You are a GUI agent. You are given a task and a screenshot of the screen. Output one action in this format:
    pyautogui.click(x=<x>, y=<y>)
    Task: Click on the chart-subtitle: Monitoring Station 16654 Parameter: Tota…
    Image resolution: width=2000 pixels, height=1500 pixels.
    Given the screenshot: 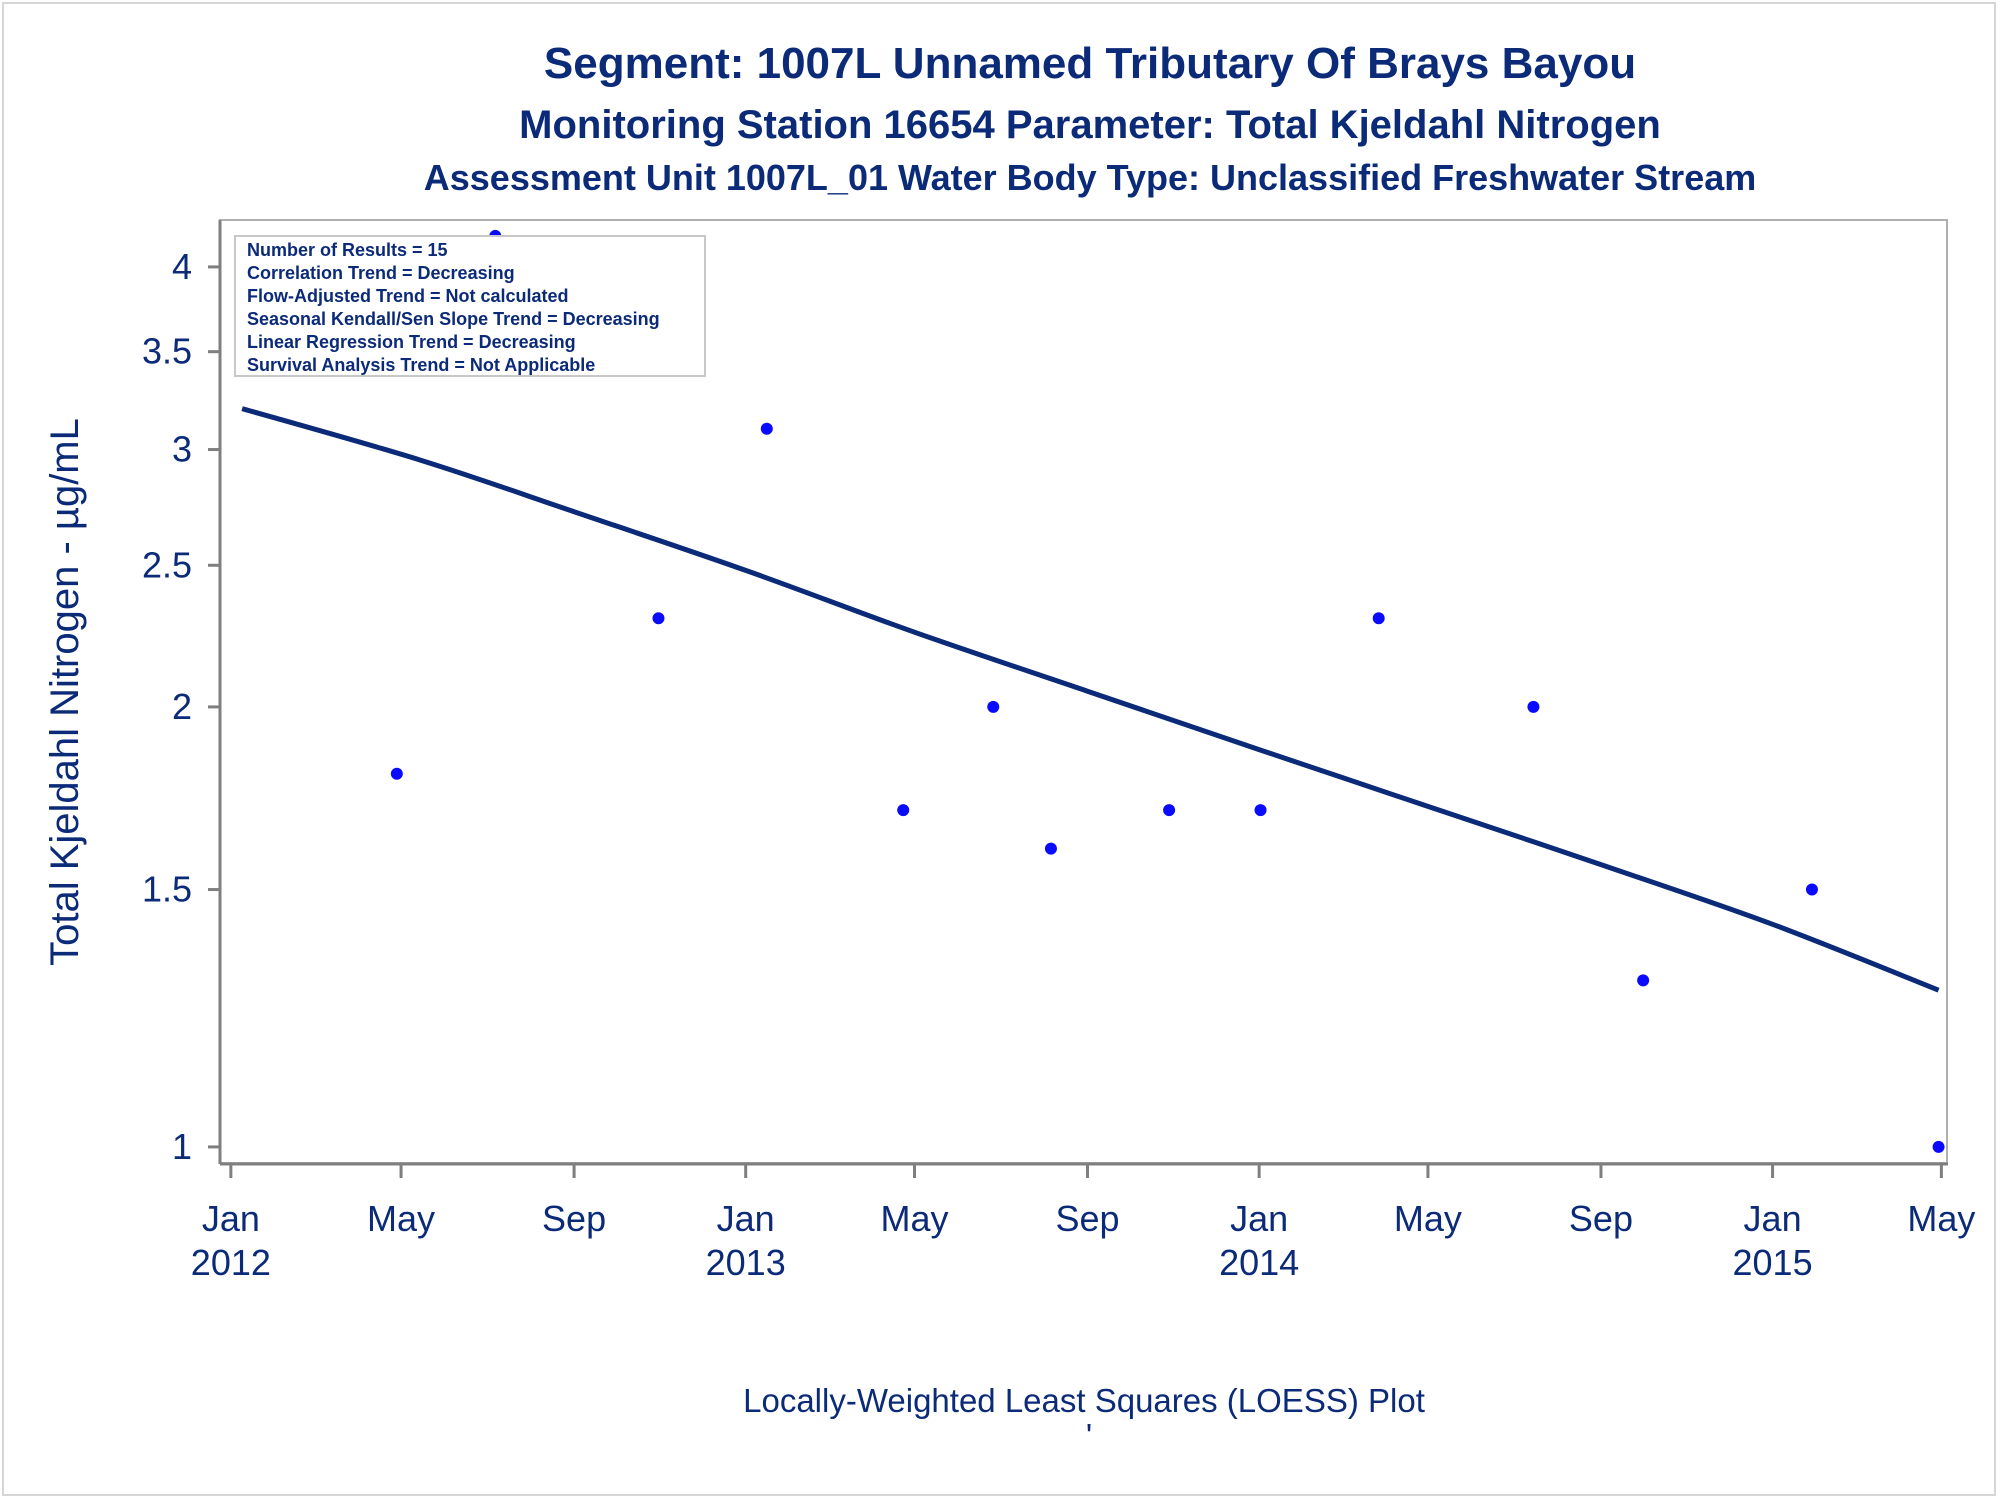 What is the action you would take?
    pyautogui.click(x=1090, y=125)
    